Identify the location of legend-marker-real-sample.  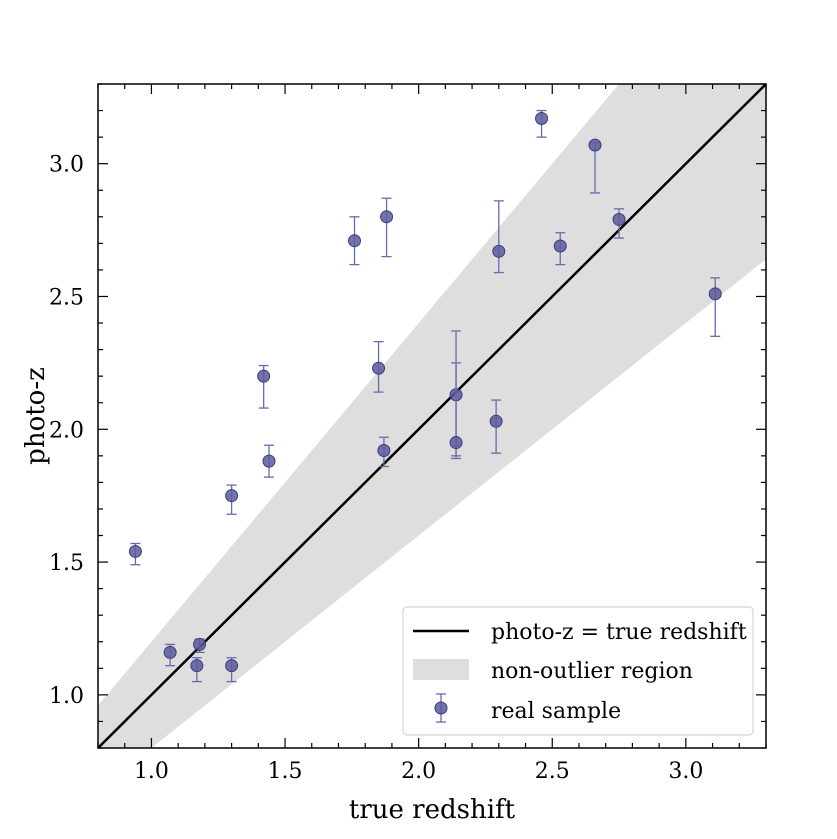
(441, 708).